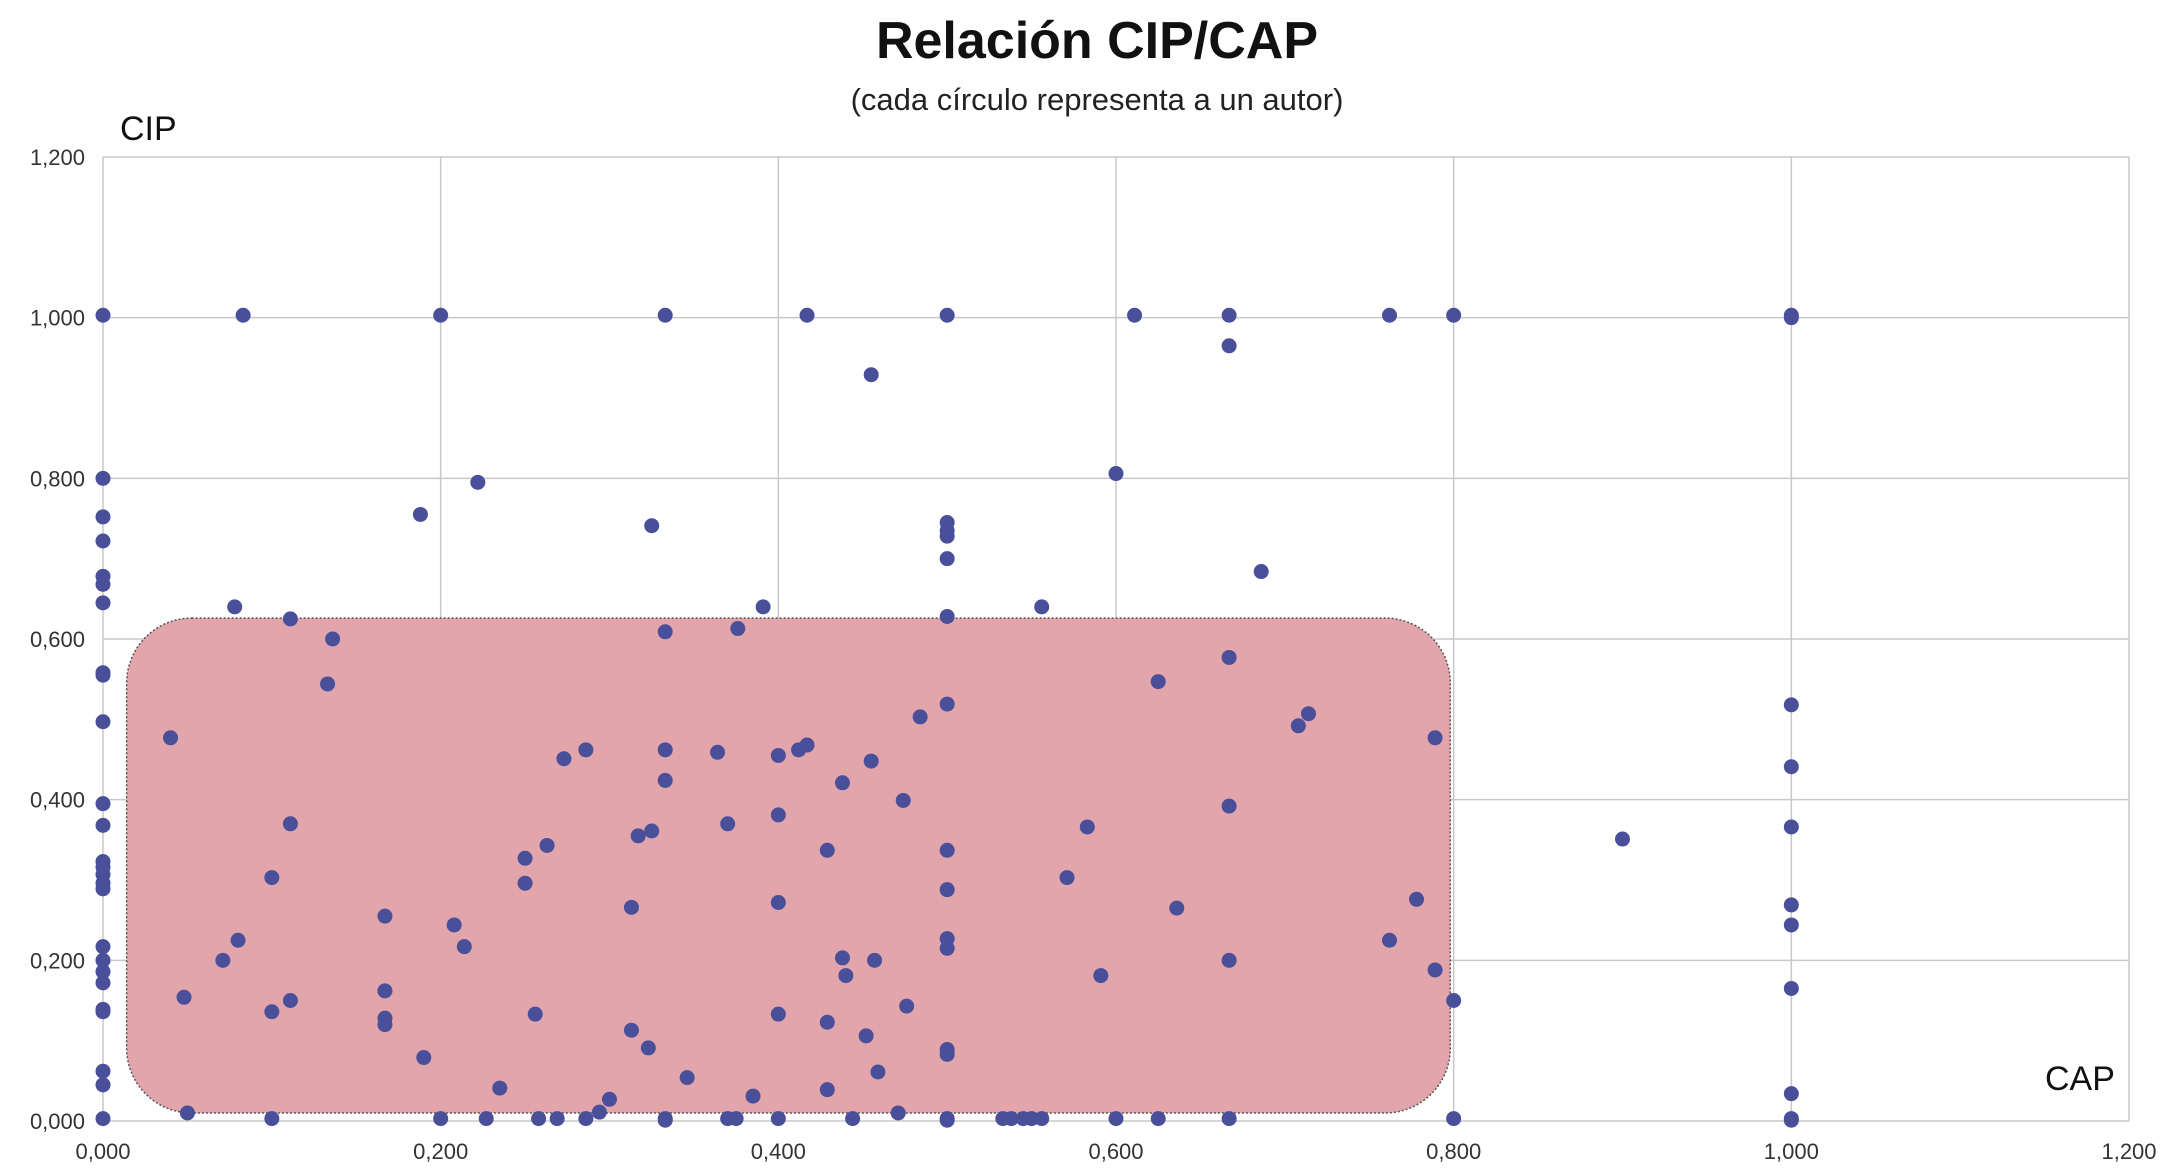 The height and width of the screenshot is (1176, 2175). Describe the element at coordinates (57, 1121) in the screenshot. I see `y-tick-label-0: 0,000` at that location.